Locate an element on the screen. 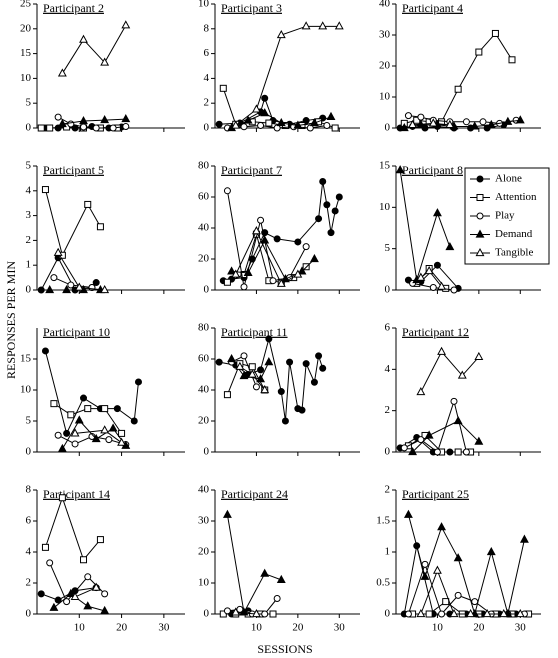  y-tick-label: 2 is located at coordinates (388, 410).